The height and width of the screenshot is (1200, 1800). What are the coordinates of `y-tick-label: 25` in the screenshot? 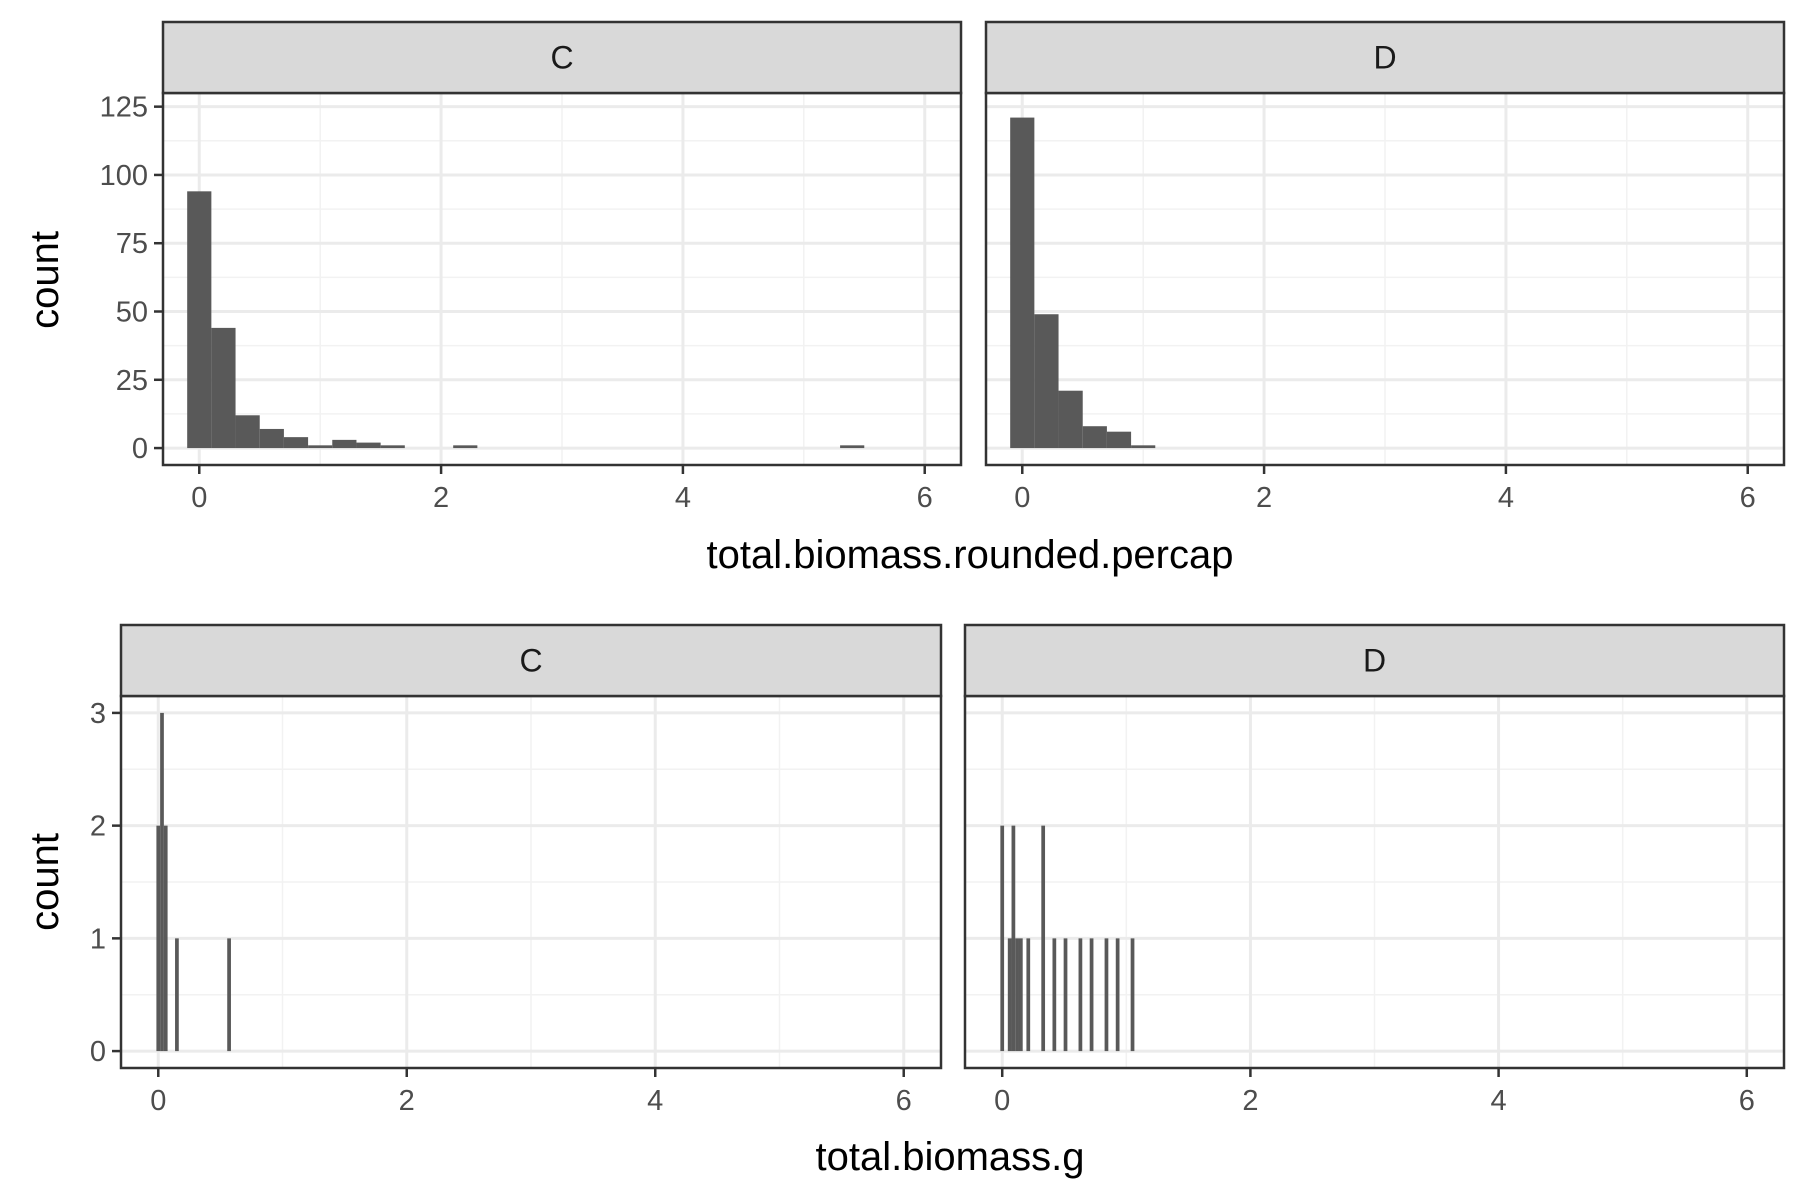 It's located at (132, 381).